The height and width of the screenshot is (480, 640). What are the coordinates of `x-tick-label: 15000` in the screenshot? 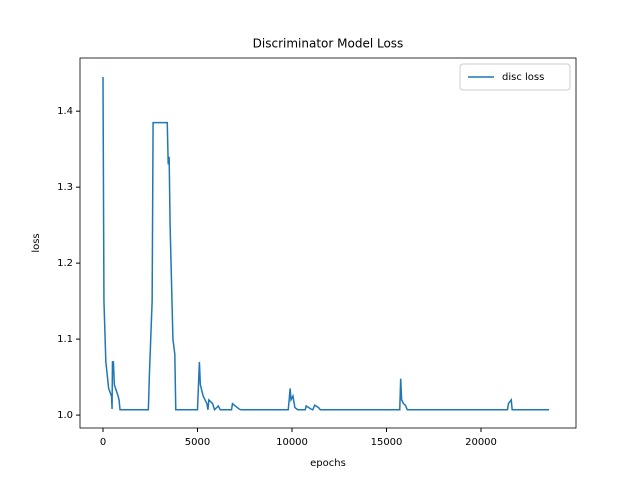 It's located at (387, 442).